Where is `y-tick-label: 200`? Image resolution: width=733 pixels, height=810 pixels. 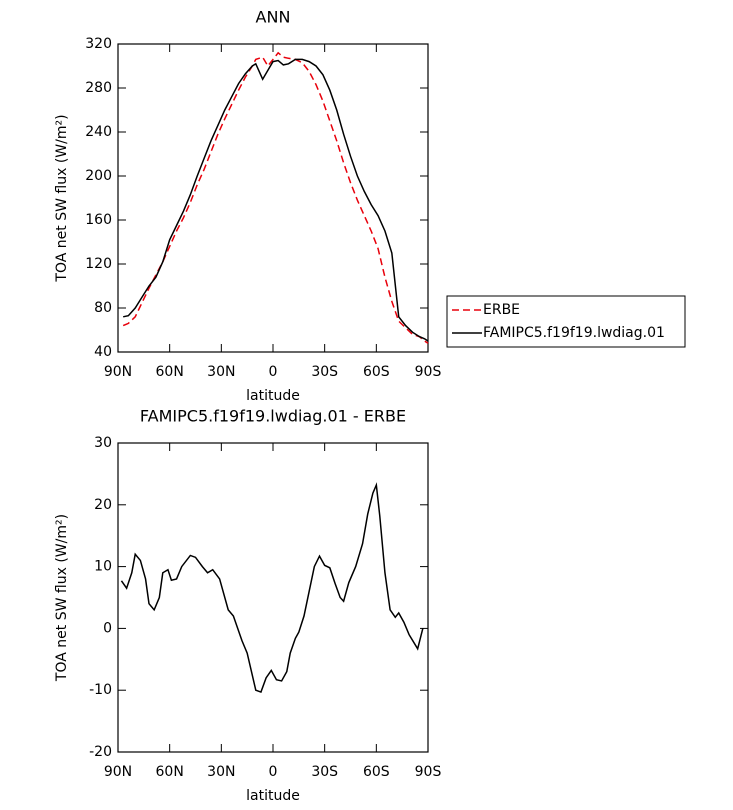
y-tick-label: 200 is located at coordinates (98, 176).